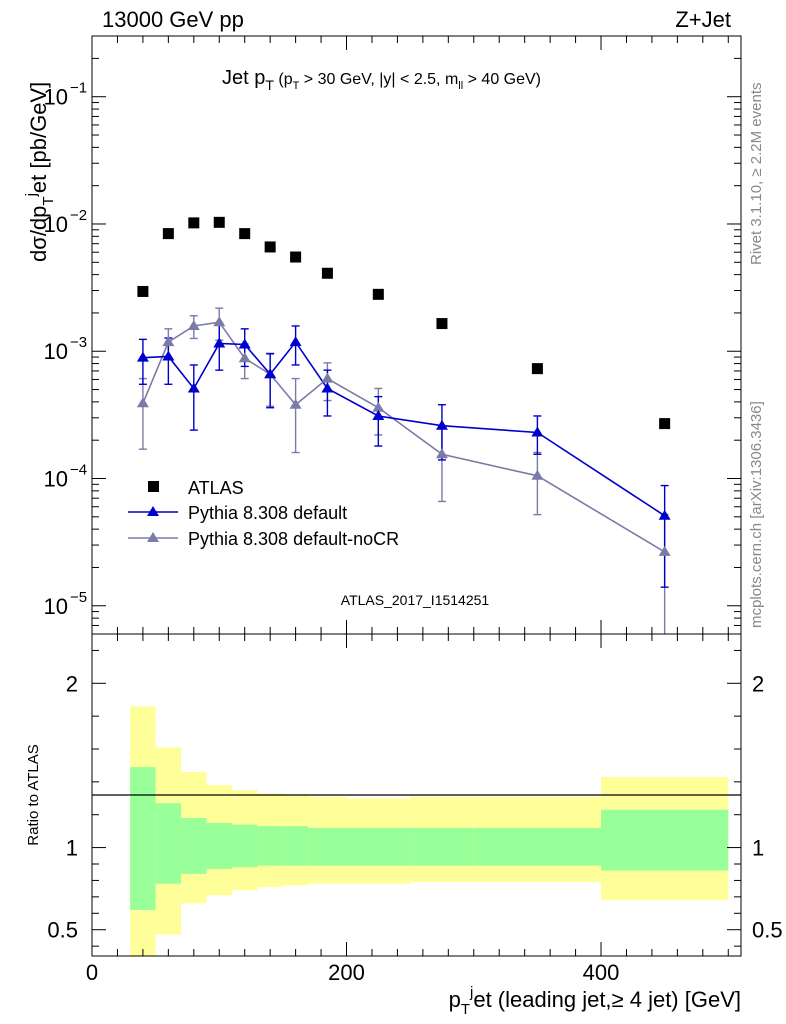  Describe the element at coordinates (40, 172) in the screenshot. I see `main-y-axis-label: dσ/dpTjet [pb/GeV]` at that location.